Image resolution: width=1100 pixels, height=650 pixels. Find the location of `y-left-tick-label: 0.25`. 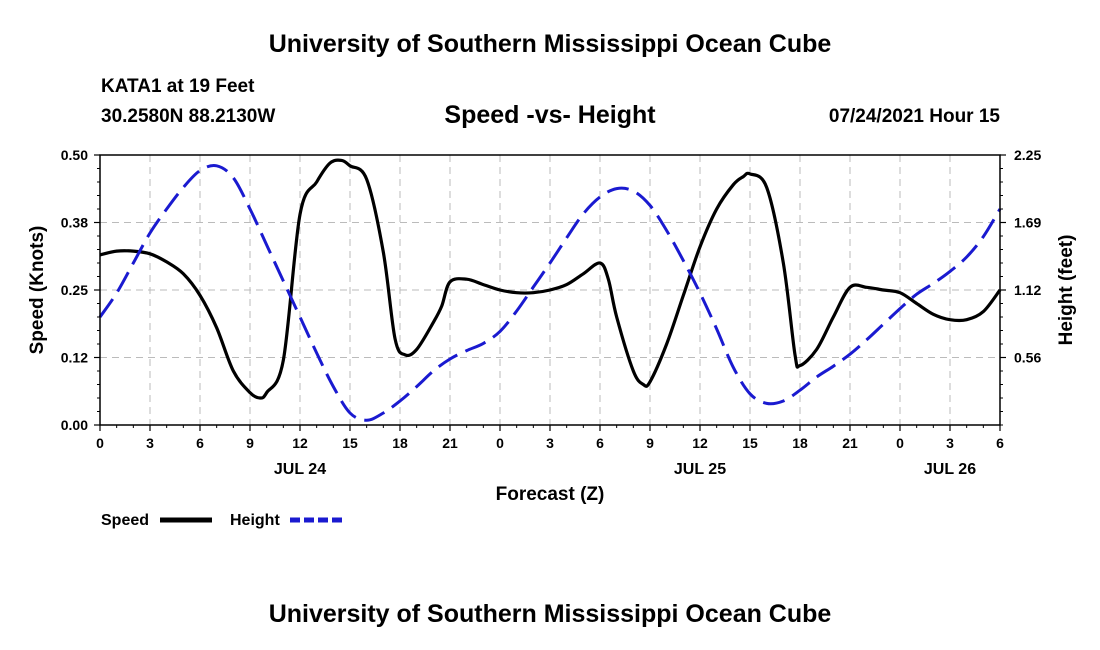

y-left-tick-label: 0.25 is located at coordinates (74, 290).